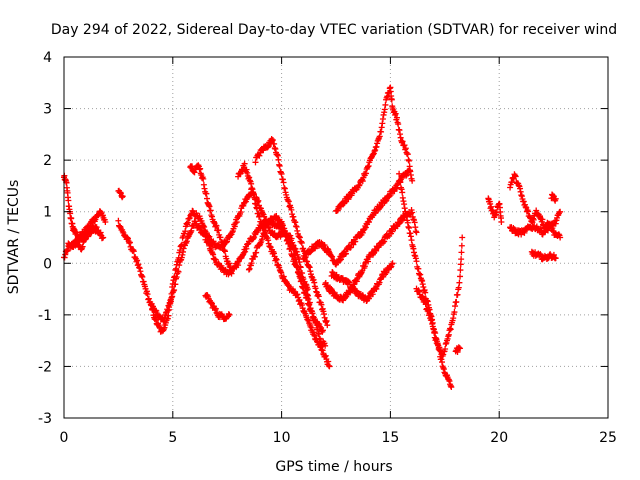 This screenshot has width=640, height=480. Describe the element at coordinates (14, 237) in the screenshot. I see `y-axis-label: SDTVAR / TECUs` at that location.